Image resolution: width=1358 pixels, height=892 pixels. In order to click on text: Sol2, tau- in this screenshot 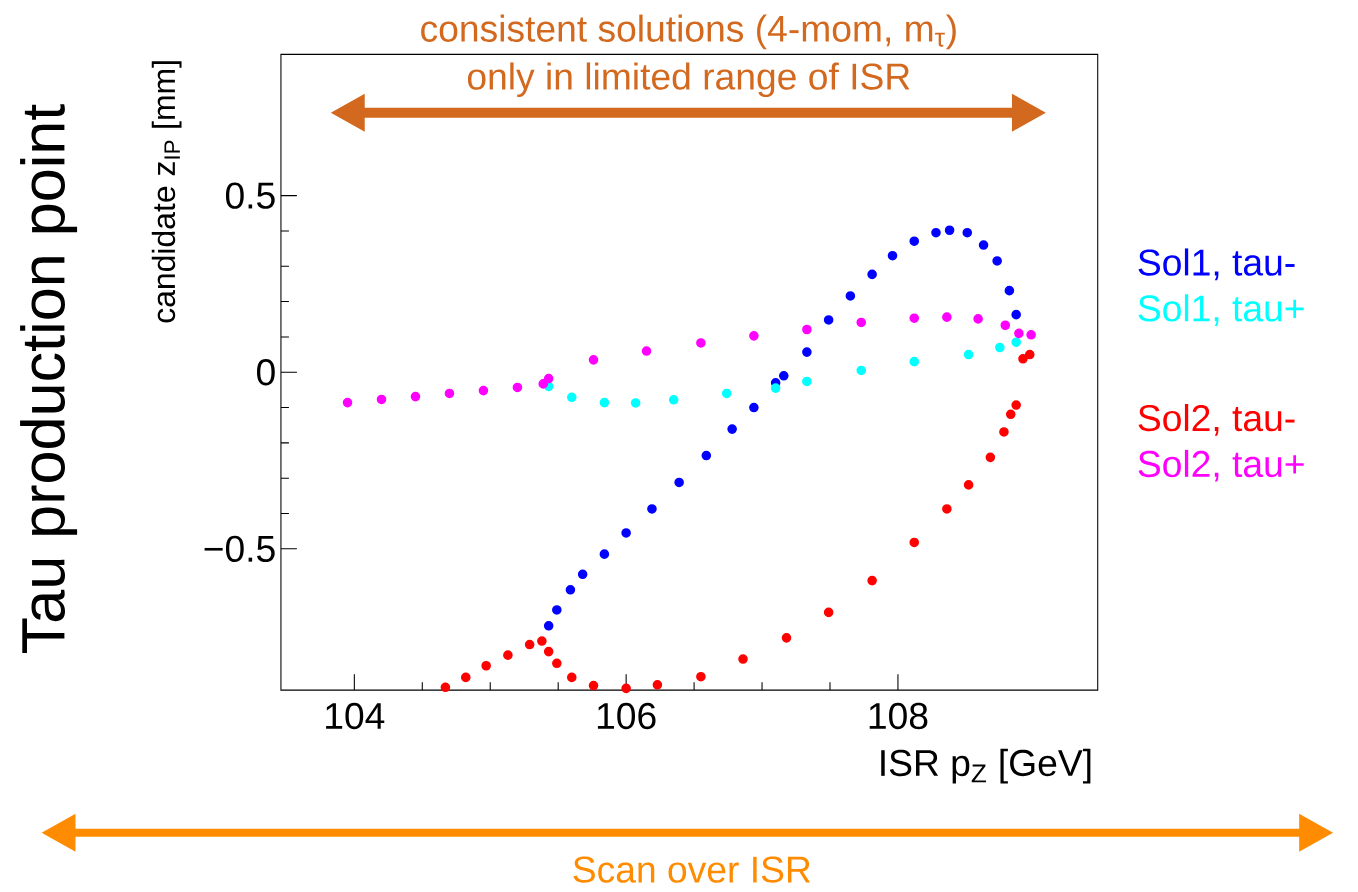, I will do `click(1216, 420)`.